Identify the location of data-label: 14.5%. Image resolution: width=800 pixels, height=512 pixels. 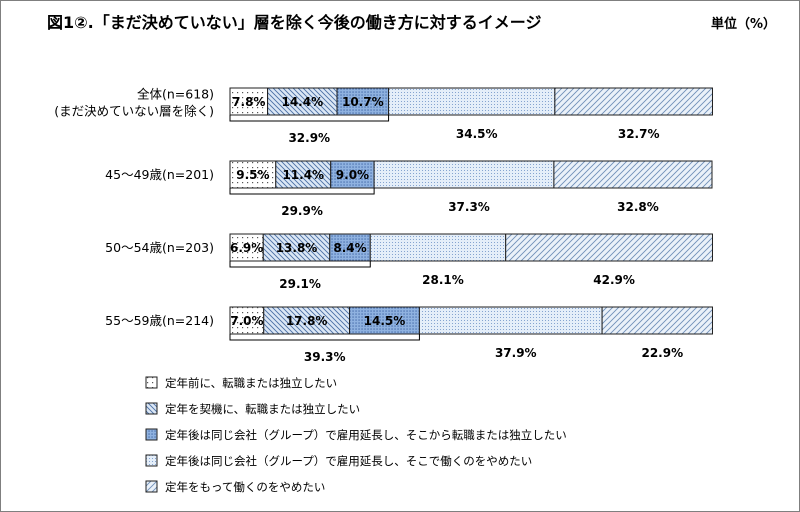
(385, 321).